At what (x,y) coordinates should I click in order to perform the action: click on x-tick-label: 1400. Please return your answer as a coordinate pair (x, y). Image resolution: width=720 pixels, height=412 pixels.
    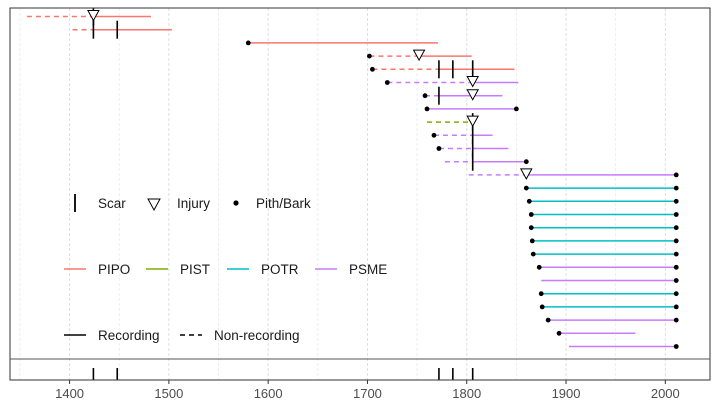
    Looking at the image, I should click on (69, 393).